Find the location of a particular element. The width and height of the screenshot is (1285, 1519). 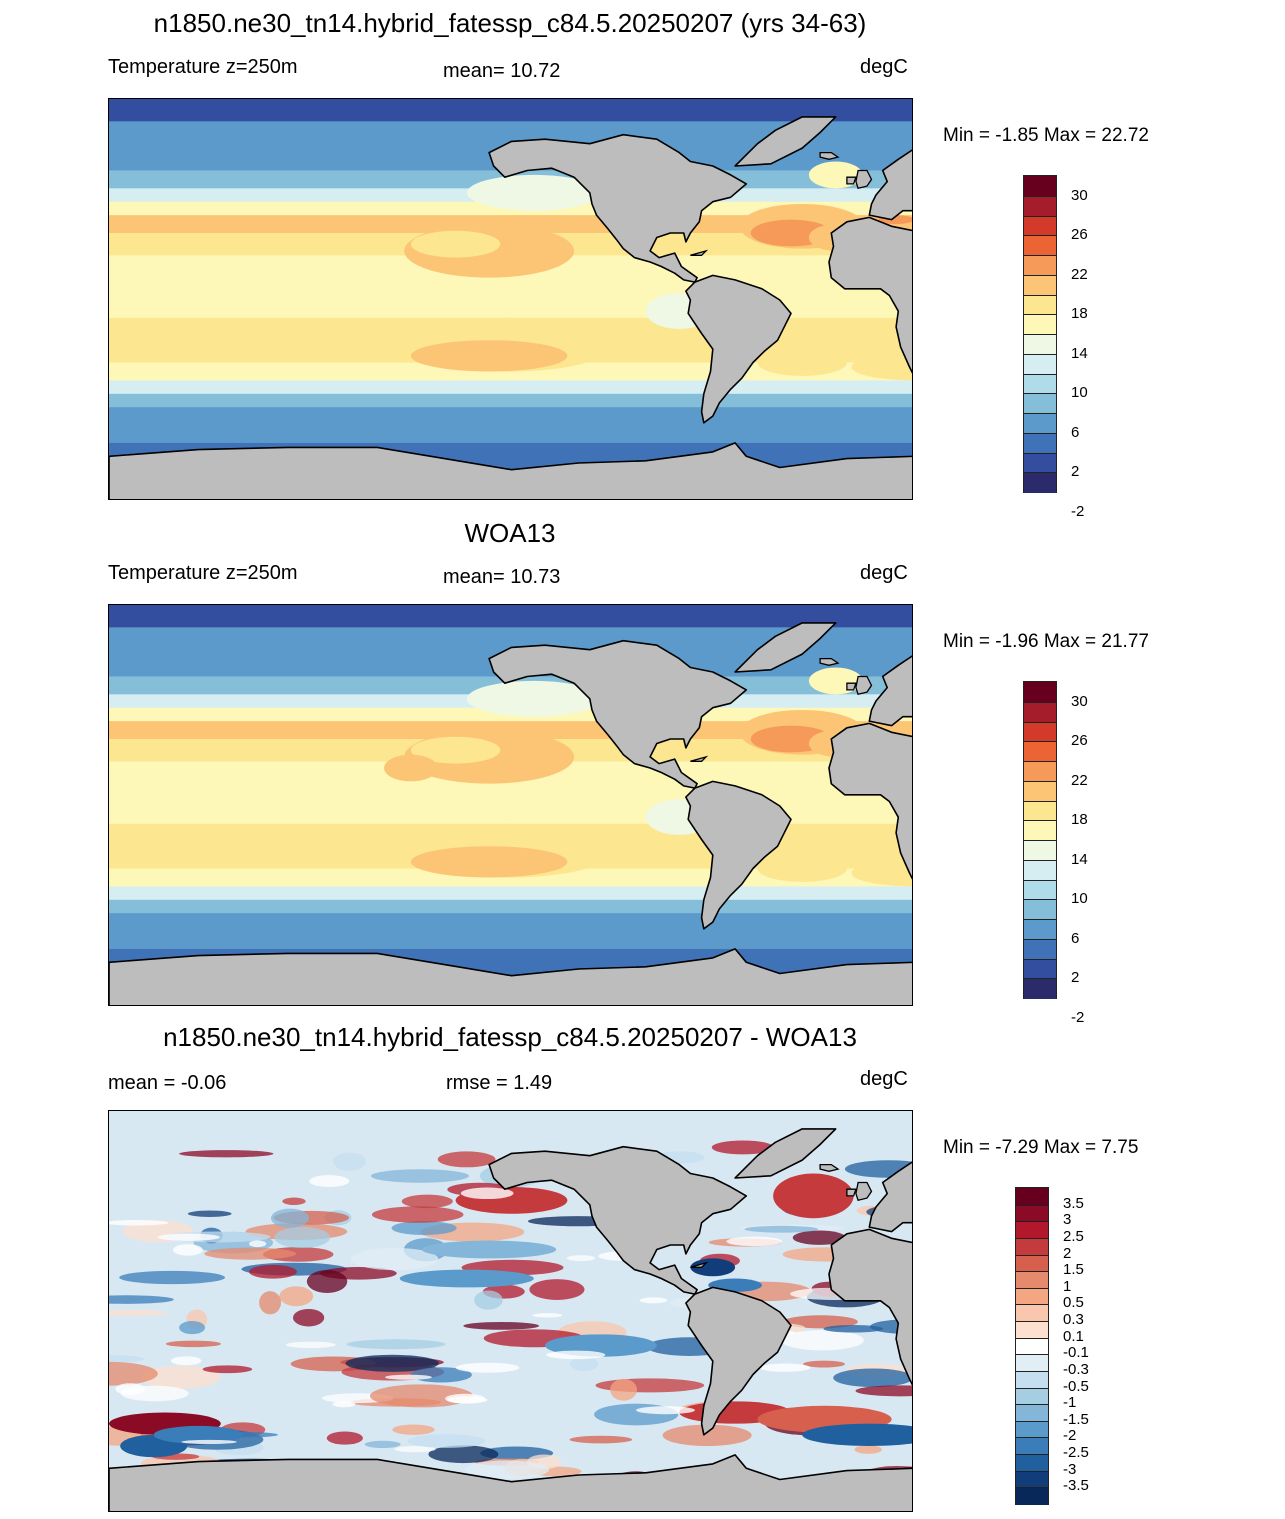

colorbar-tick-label: 2 is located at coordinates (1067, 1253).